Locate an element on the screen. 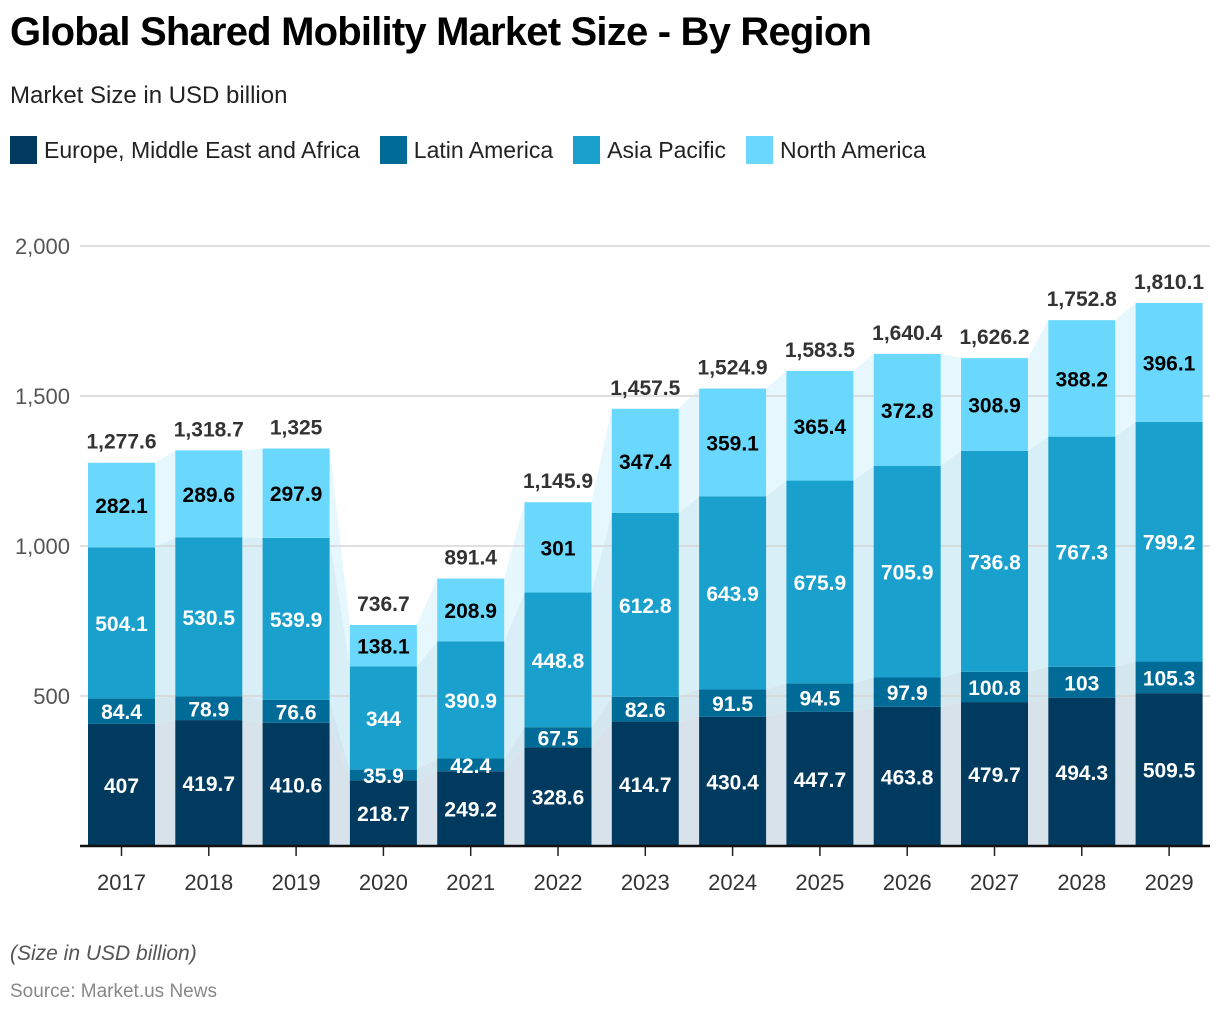 The image size is (1220, 1018). segment-label: 94.5 is located at coordinates (819, 699).